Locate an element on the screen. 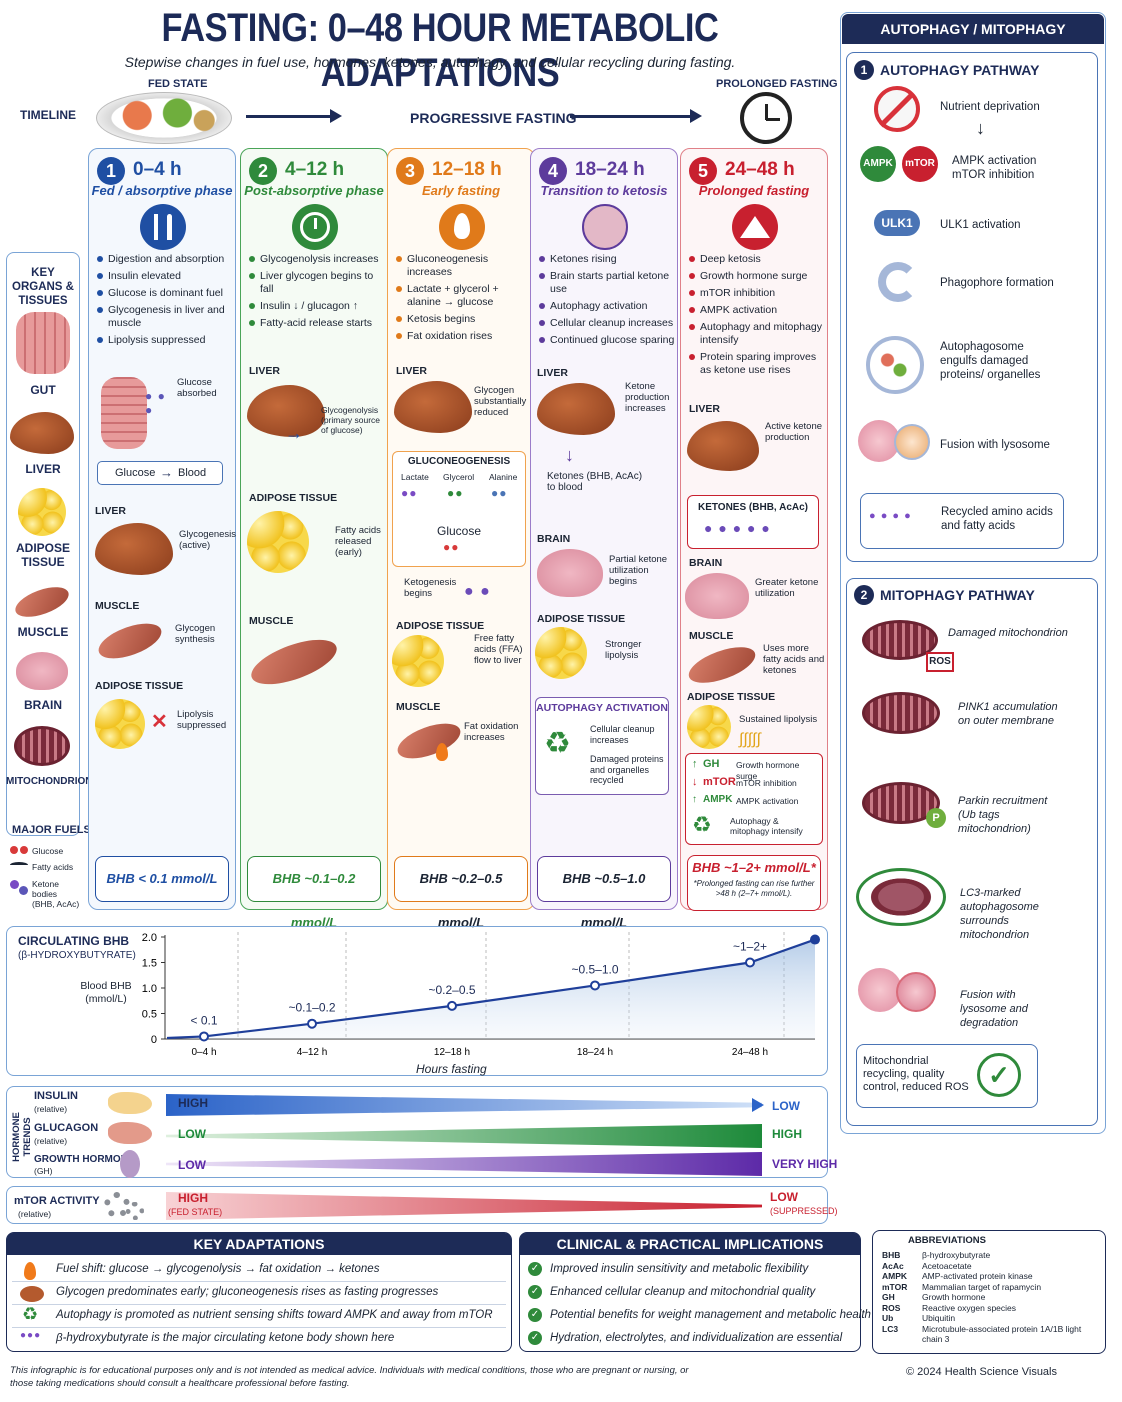  autophagosome-icon is located at coordinates (895, 365).